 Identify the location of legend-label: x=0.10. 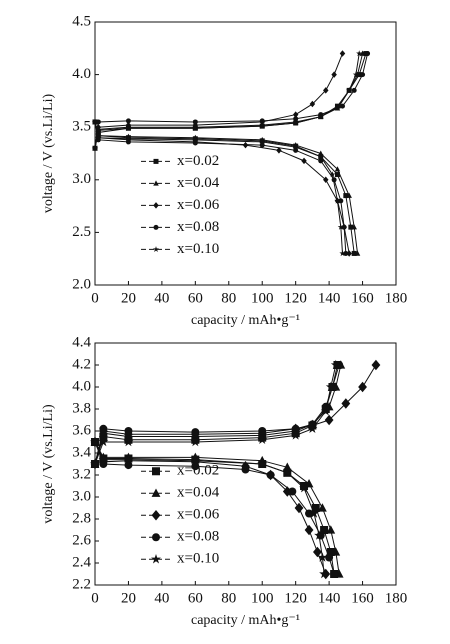
(198, 249).